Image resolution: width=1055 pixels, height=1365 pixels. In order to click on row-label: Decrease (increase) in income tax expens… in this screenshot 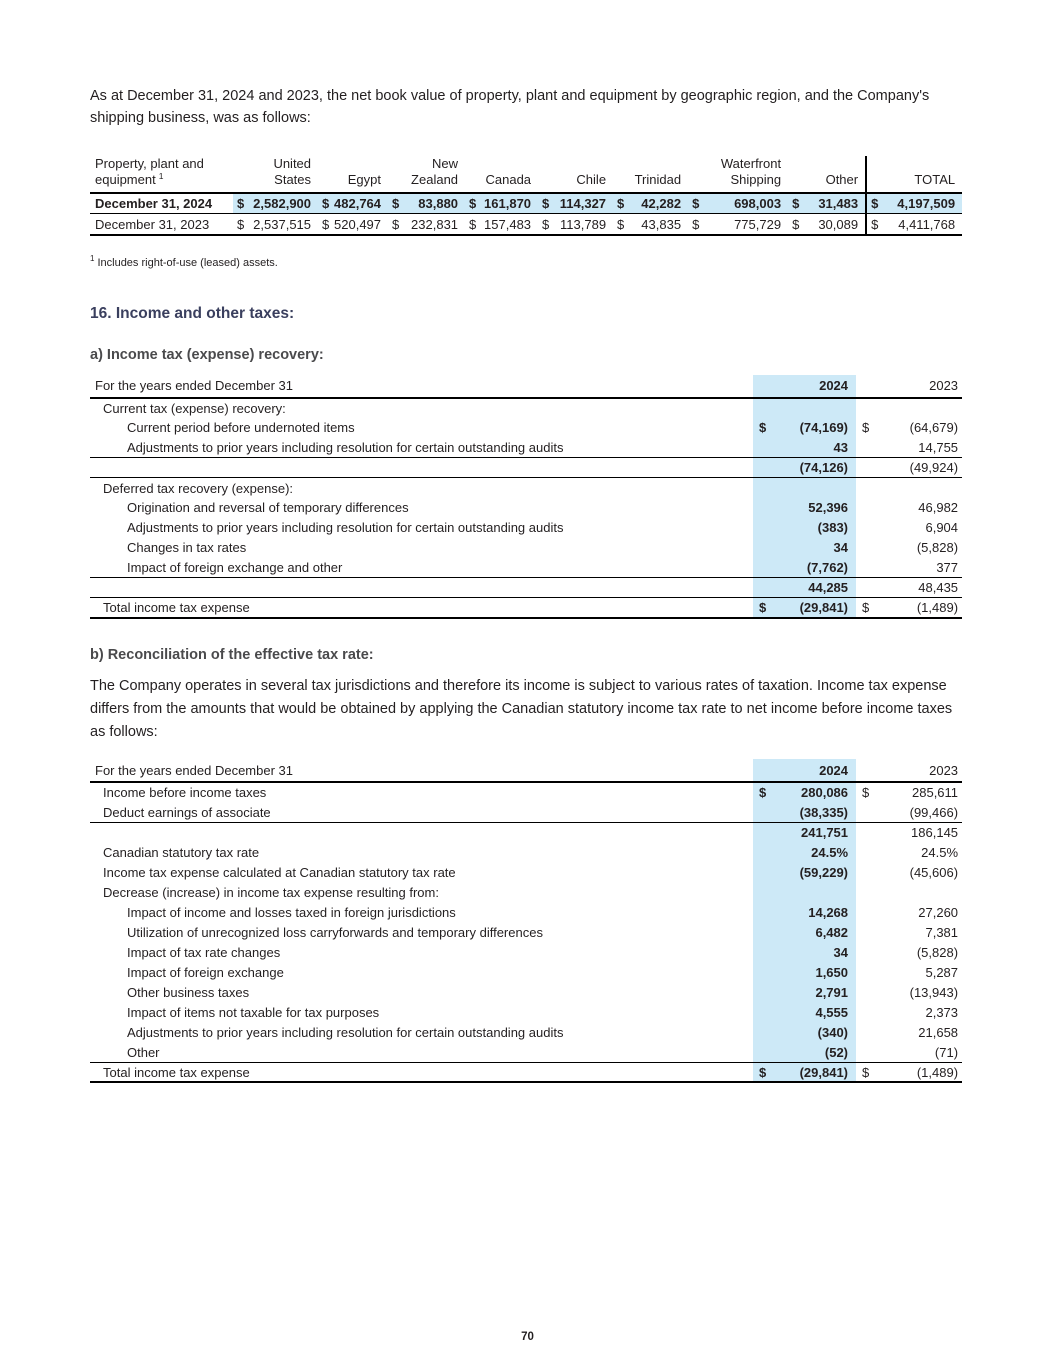, I will do `click(271, 892)`.